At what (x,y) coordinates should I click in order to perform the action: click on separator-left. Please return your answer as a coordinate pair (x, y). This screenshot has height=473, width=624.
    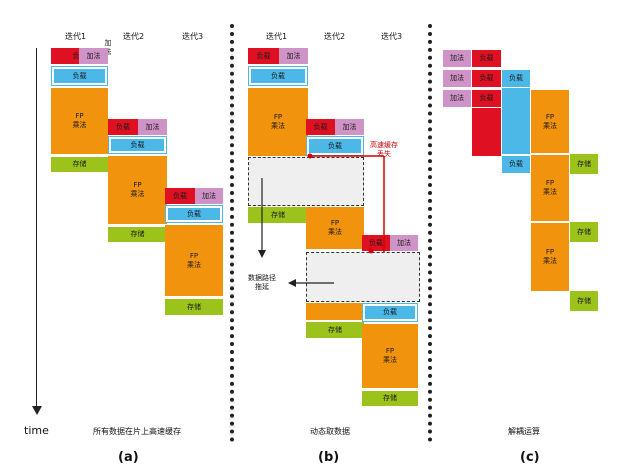
    Looking at the image, I should click on (232, 233).